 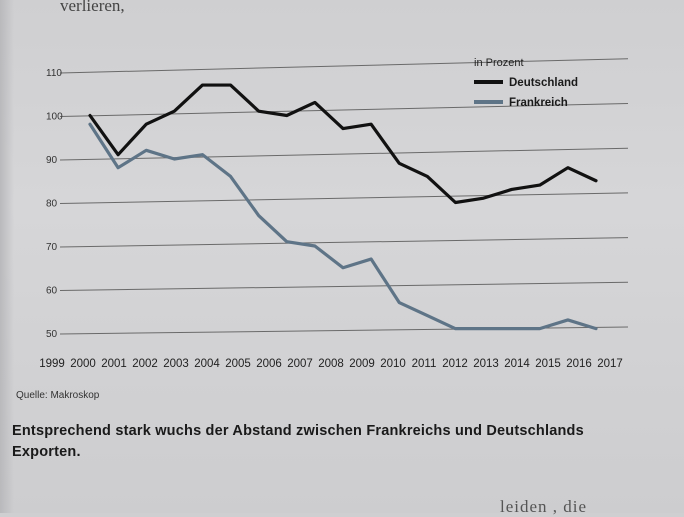 What do you see at coordinates (455, 364) in the screenshot?
I see `x-tick-label-2012: 2012` at bounding box center [455, 364].